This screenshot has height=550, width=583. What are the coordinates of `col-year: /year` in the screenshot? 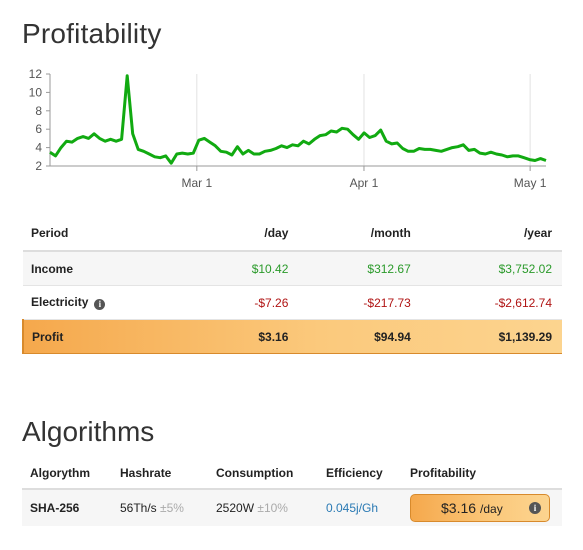 It's located at (491, 234).